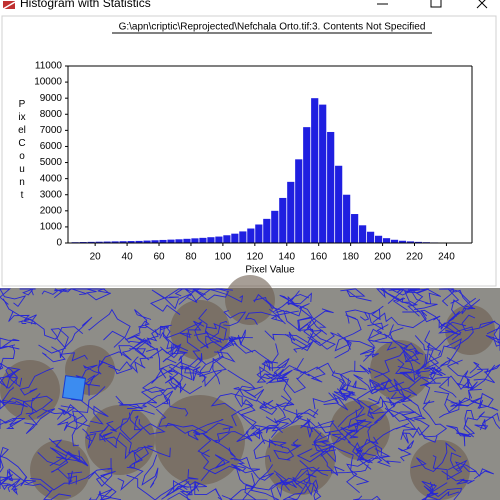 The width and height of the screenshot is (500, 500). What do you see at coordinates (51, 114) in the screenshot?
I see `y-tick-label: 8000` at bounding box center [51, 114].